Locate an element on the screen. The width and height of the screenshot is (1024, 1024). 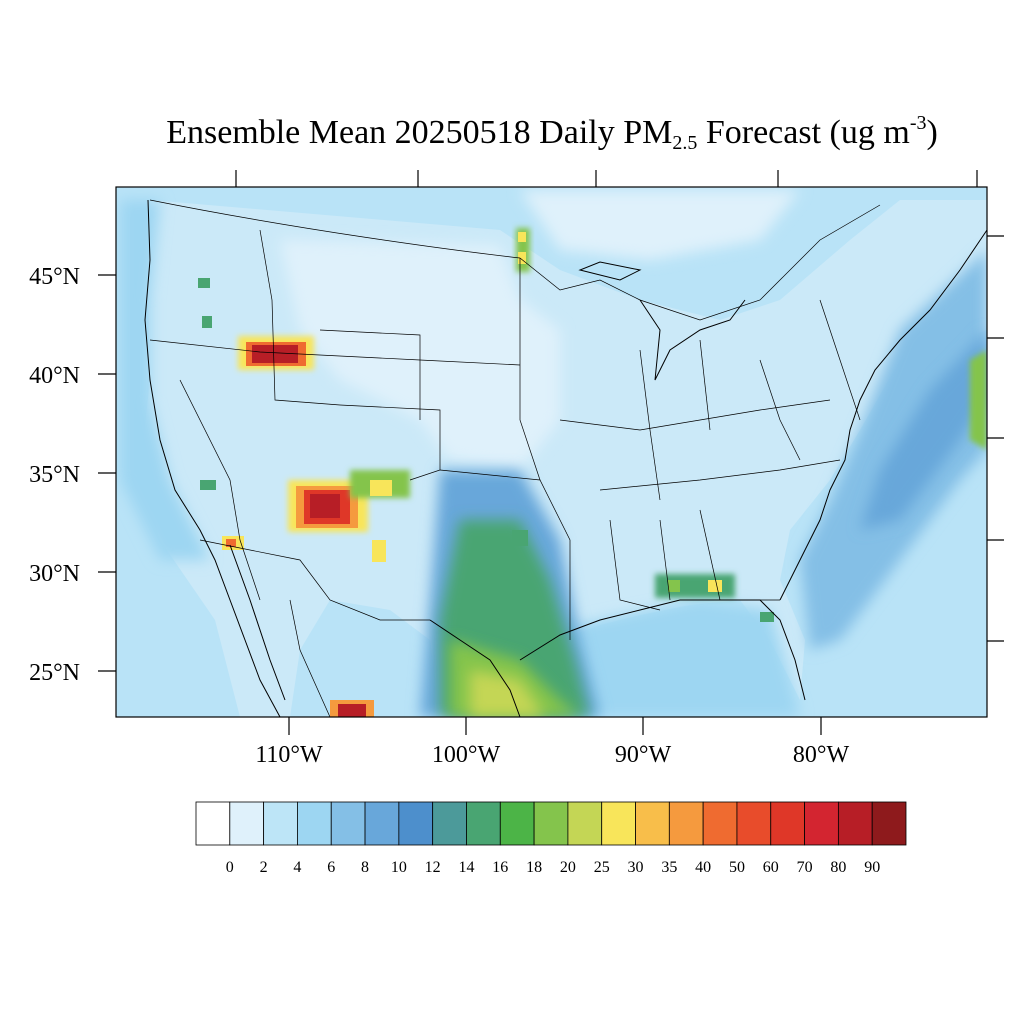
lat-label: 35°N is located at coordinates (54, 475).